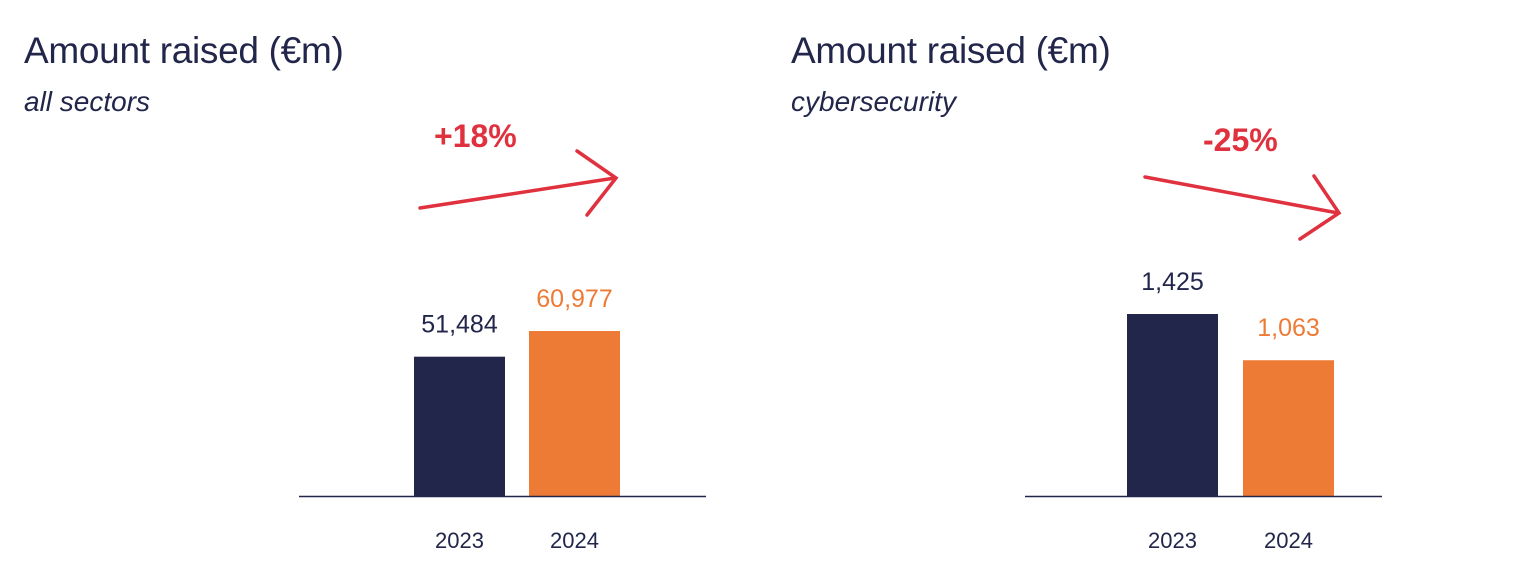 This screenshot has height=578, width=1530. Describe the element at coordinates (574, 299) in the screenshot. I see `bar-value-label-2024: 60,977` at that location.